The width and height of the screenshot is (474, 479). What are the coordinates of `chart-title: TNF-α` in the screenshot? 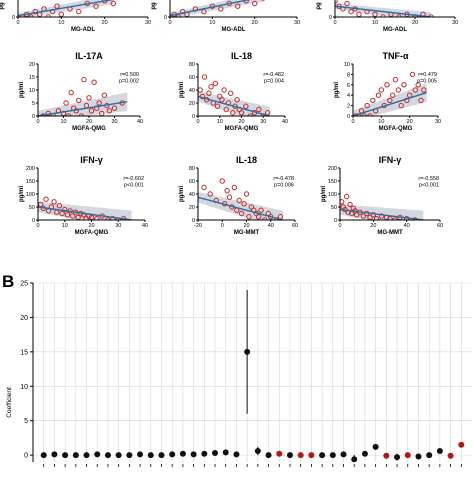 It's located at (395, 56).